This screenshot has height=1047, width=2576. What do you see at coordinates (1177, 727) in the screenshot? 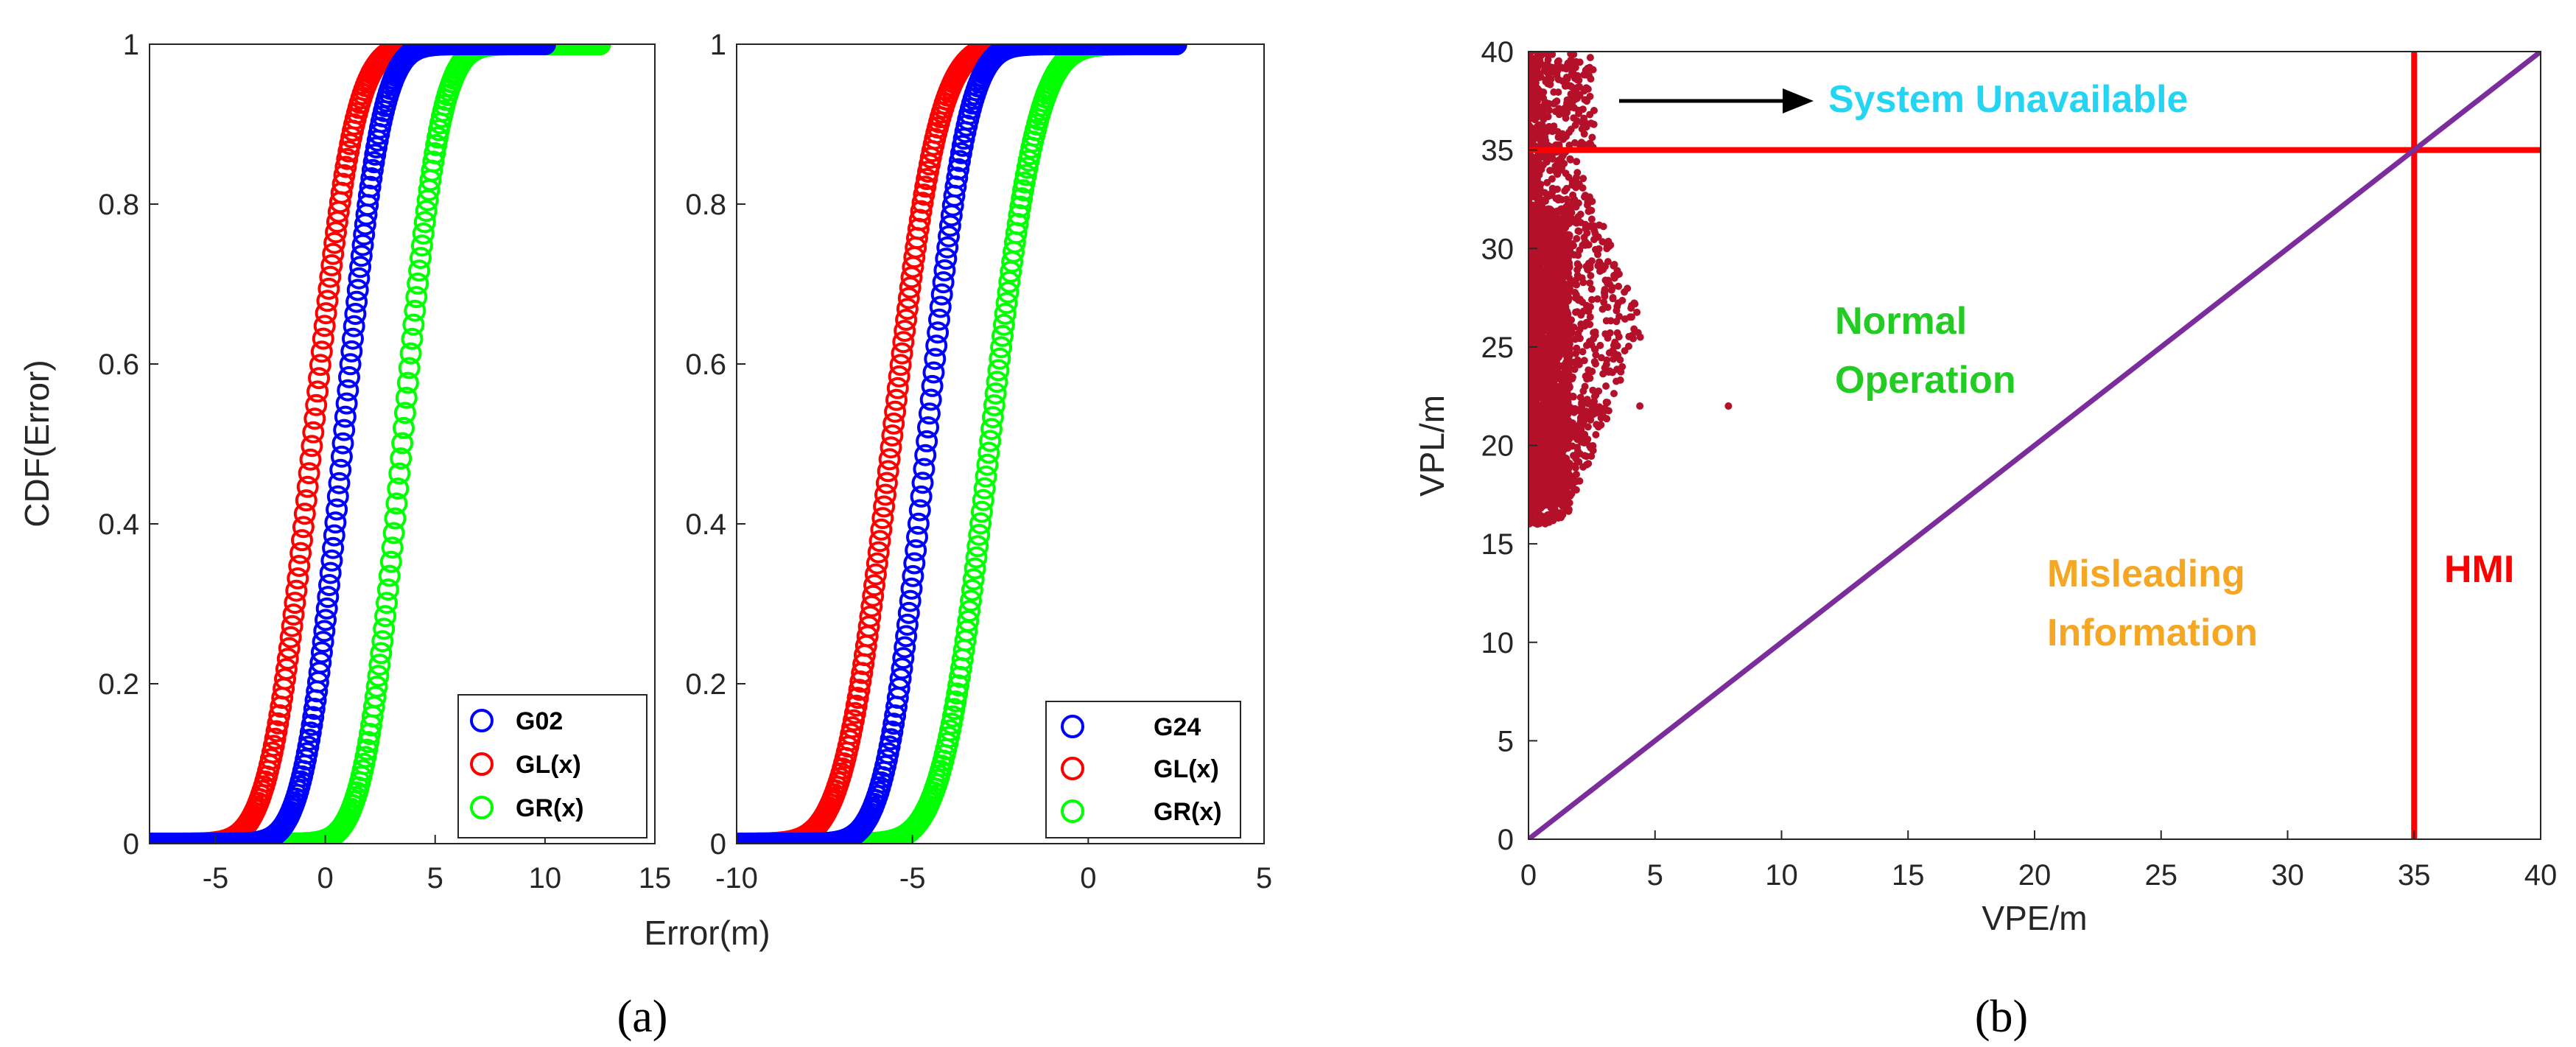
I see `legend-label-g24: G24` at bounding box center [1177, 727].